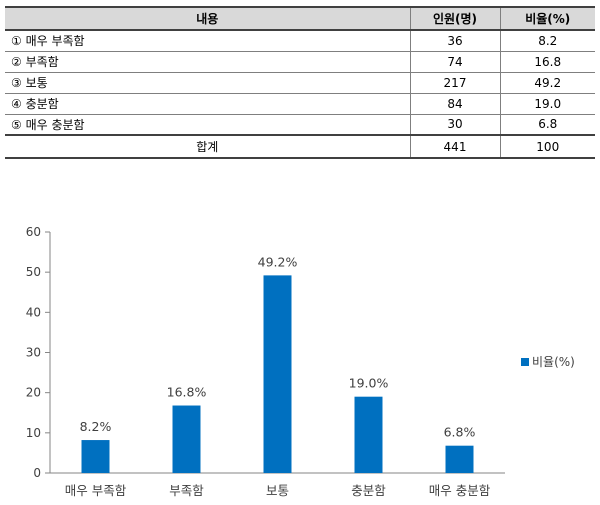 The image size is (600, 505). I want to click on y-tick-label: 0, so click(37, 473).